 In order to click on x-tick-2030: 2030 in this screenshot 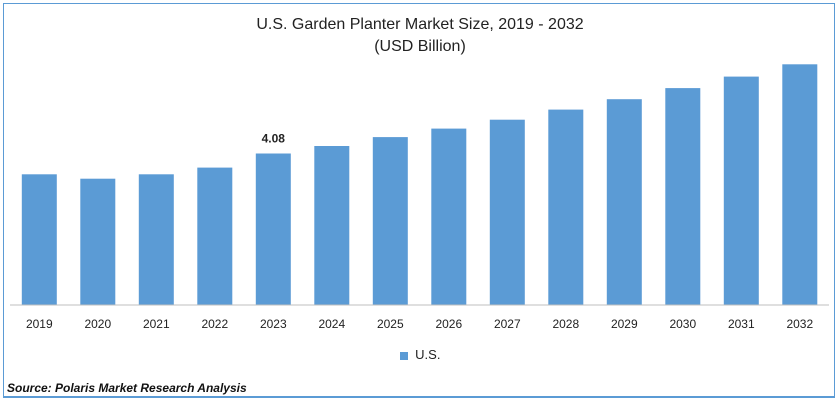, I will do `click(682, 324)`.